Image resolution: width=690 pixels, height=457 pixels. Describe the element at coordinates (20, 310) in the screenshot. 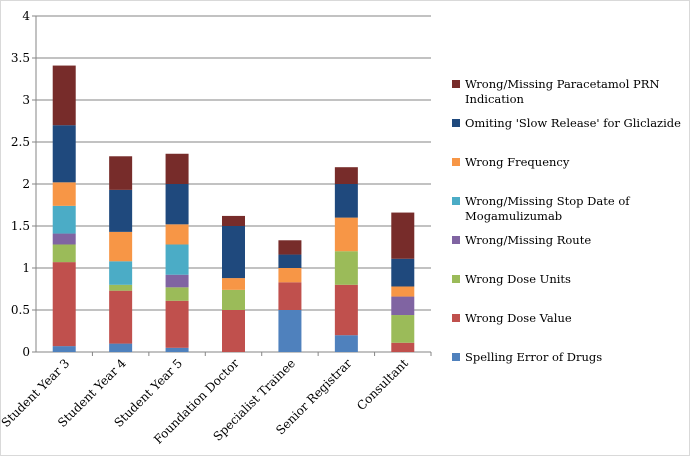

I see `y-tick-label: 0.5` at that location.